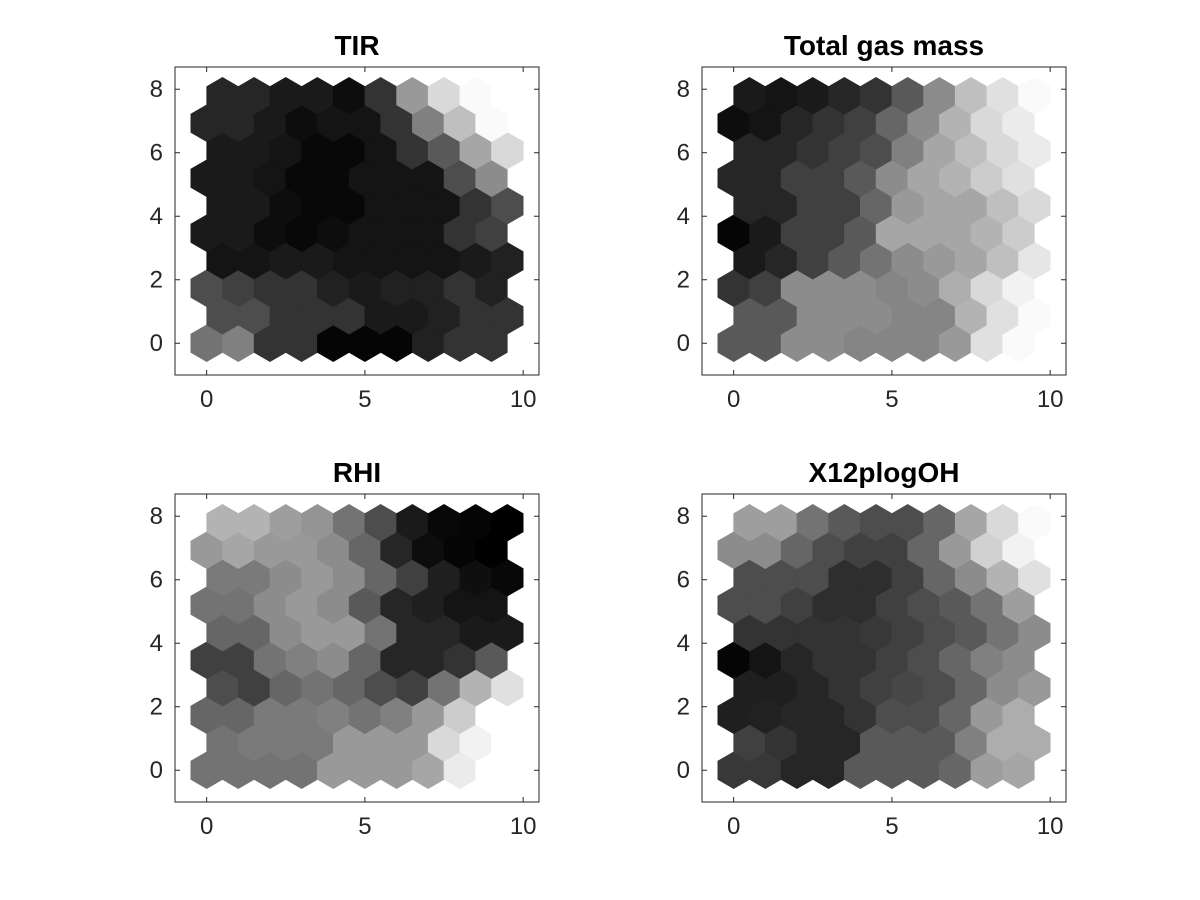 The image size is (1200, 900). I want to click on chart-panel-1: TIR 0 5 10 0 2 4 6 8, so click(345, 221).